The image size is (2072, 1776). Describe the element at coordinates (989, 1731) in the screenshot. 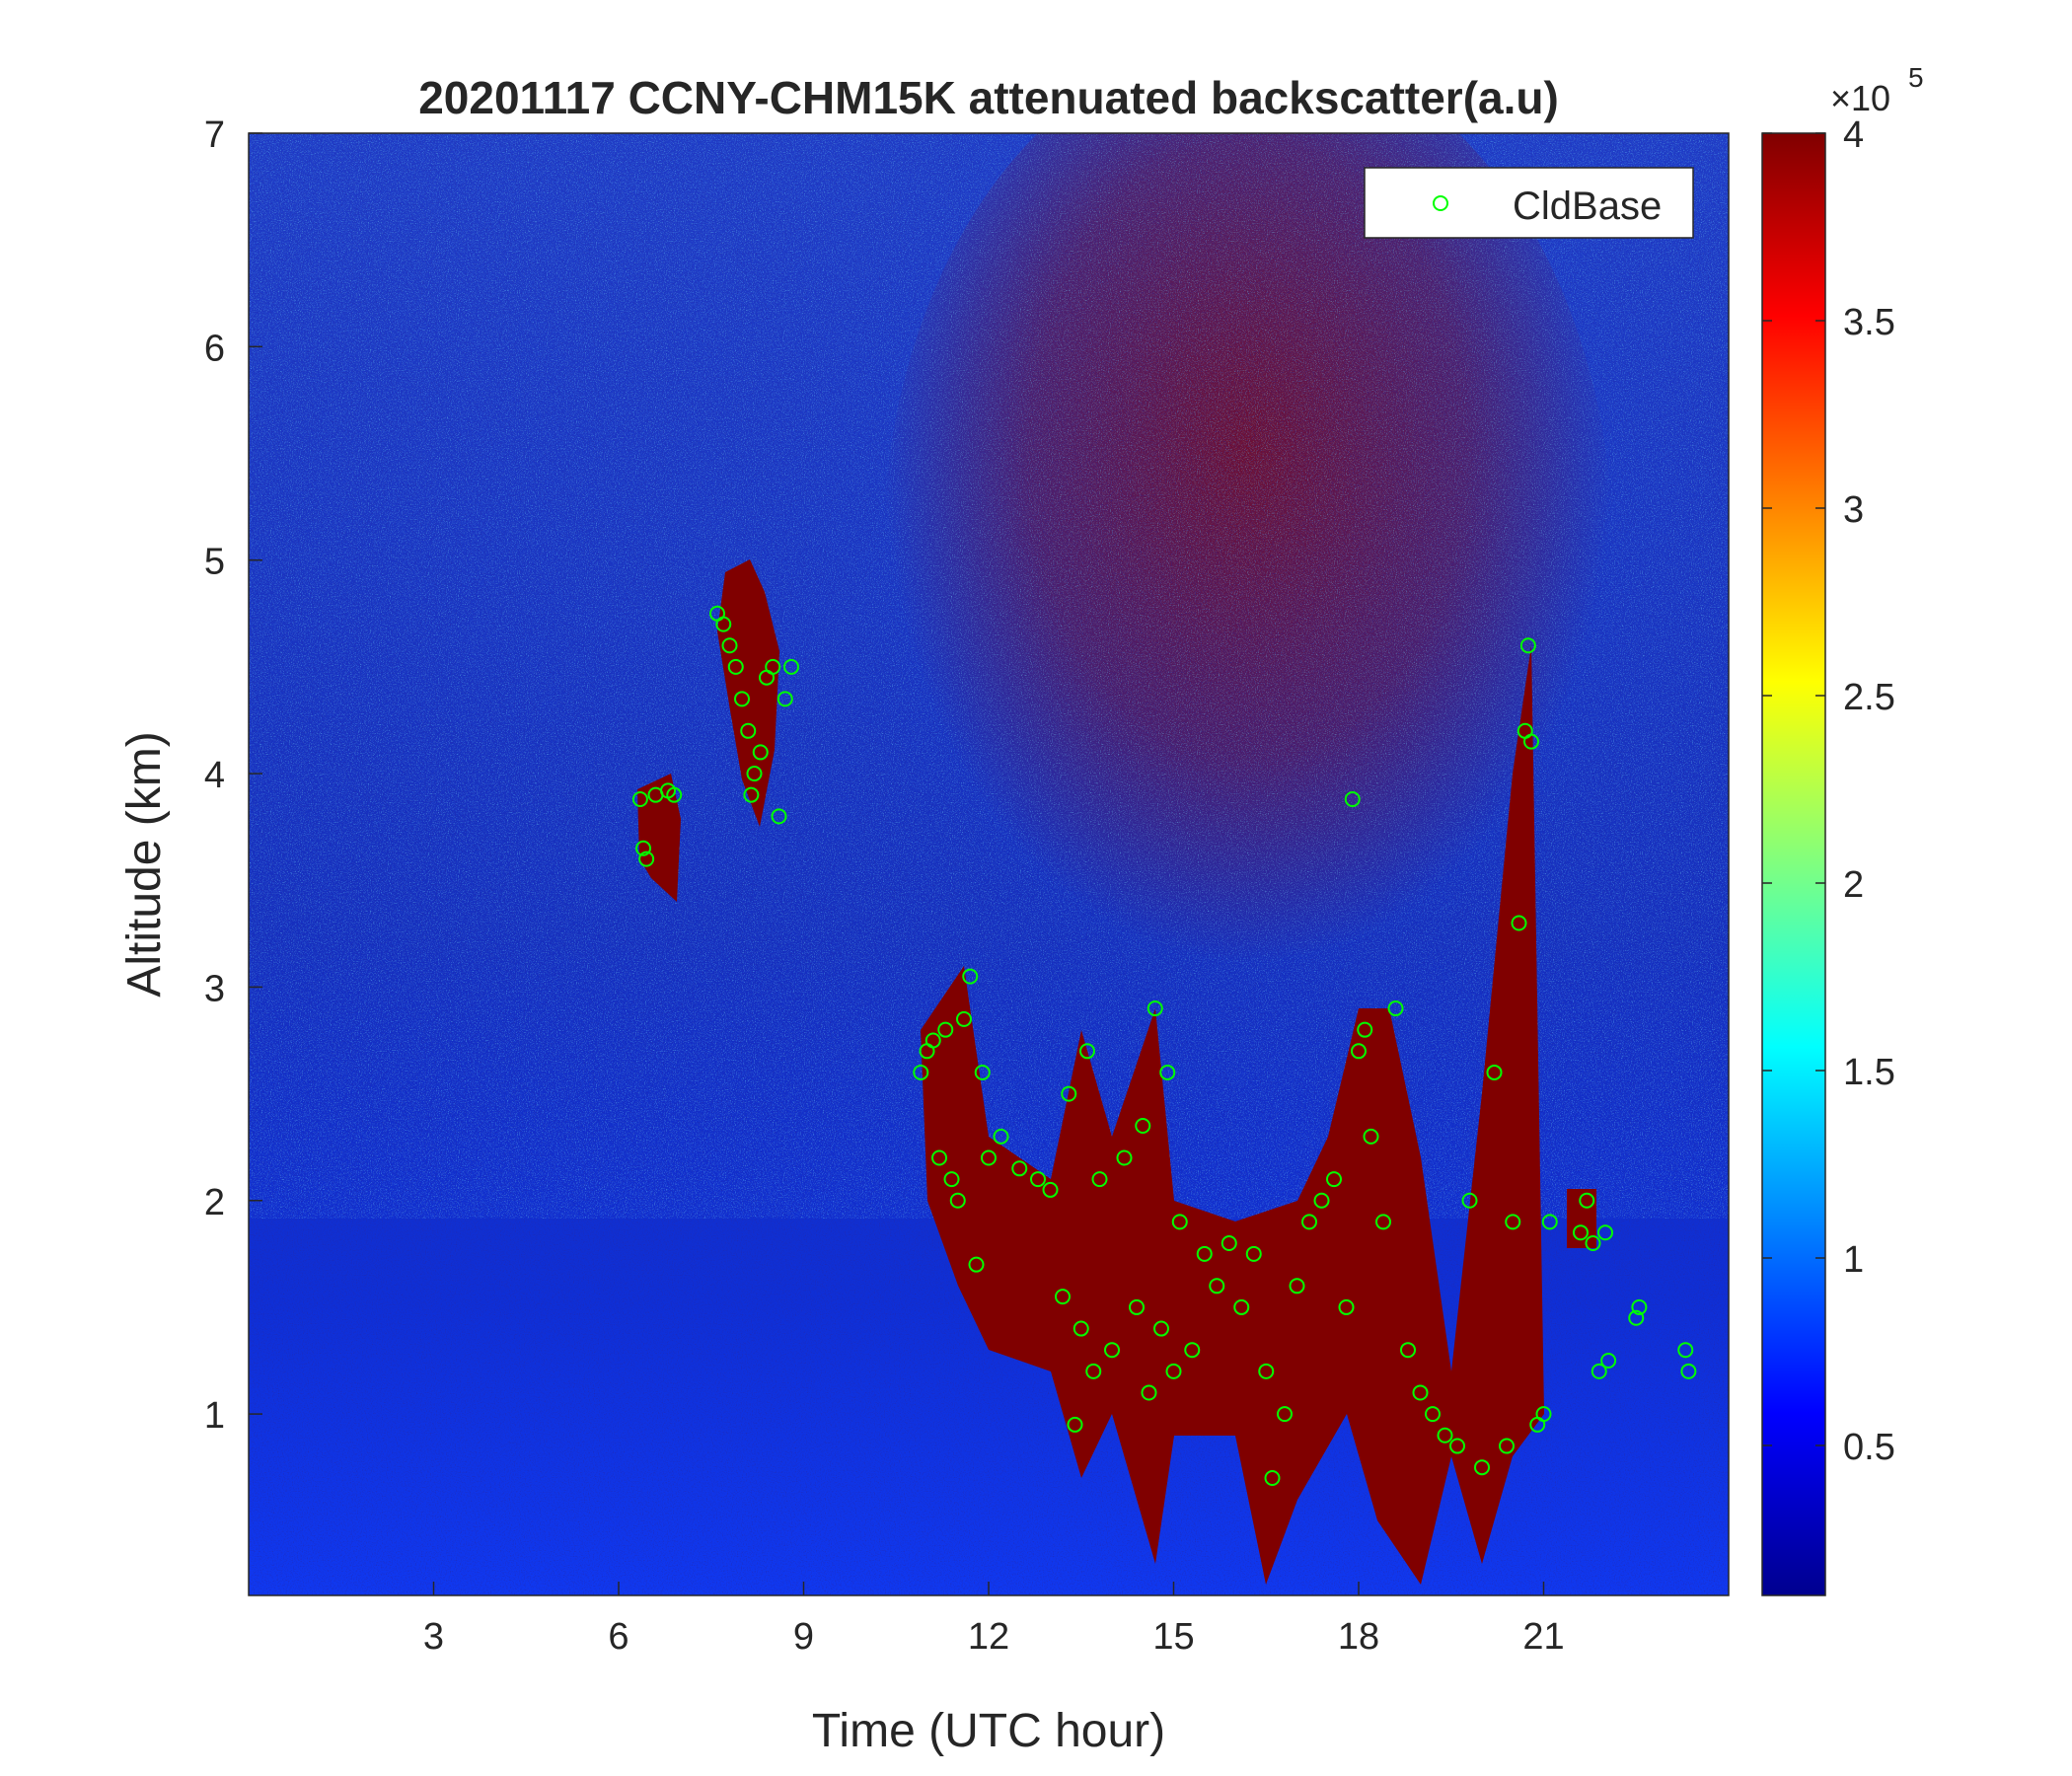

I see `x-axis-label: Time (UTC hour)` at that location.